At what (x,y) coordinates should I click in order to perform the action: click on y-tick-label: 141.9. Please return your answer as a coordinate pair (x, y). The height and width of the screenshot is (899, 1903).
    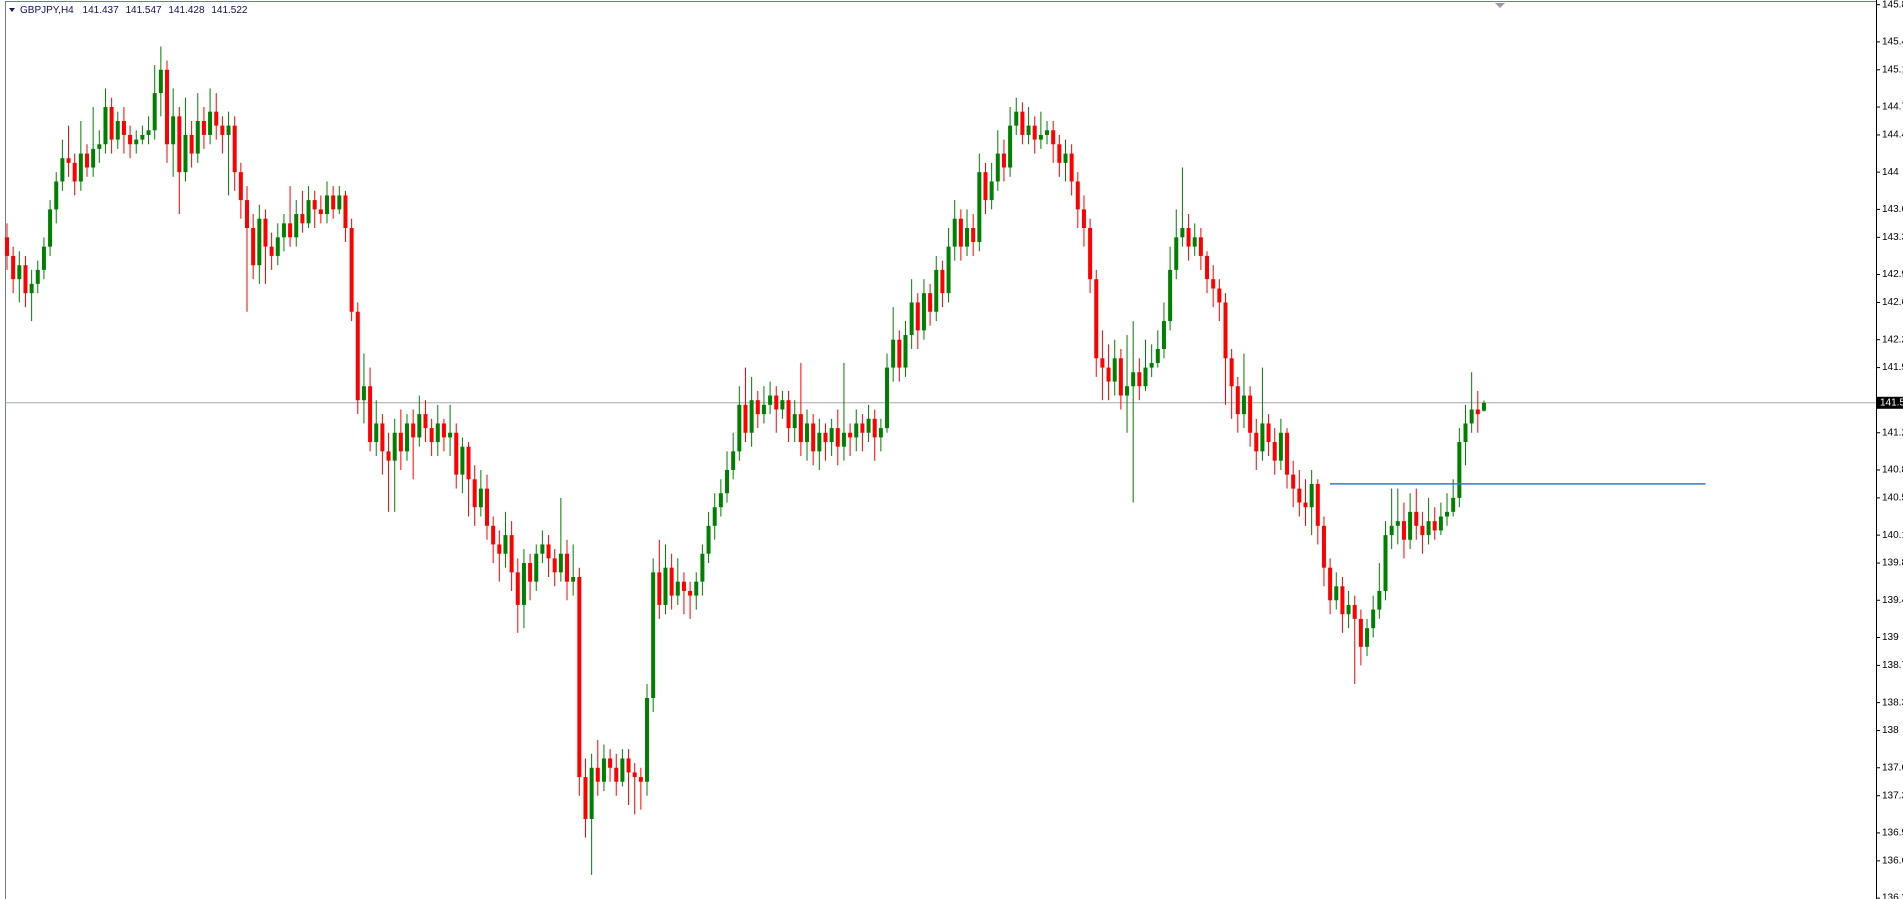
    Looking at the image, I should click on (1892, 367).